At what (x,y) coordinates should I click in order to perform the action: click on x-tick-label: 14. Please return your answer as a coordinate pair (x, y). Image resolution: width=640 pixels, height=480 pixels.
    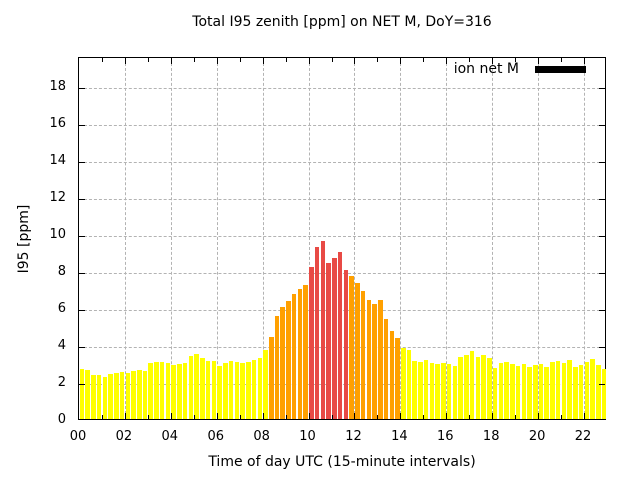
    Looking at the image, I should click on (399, 436).